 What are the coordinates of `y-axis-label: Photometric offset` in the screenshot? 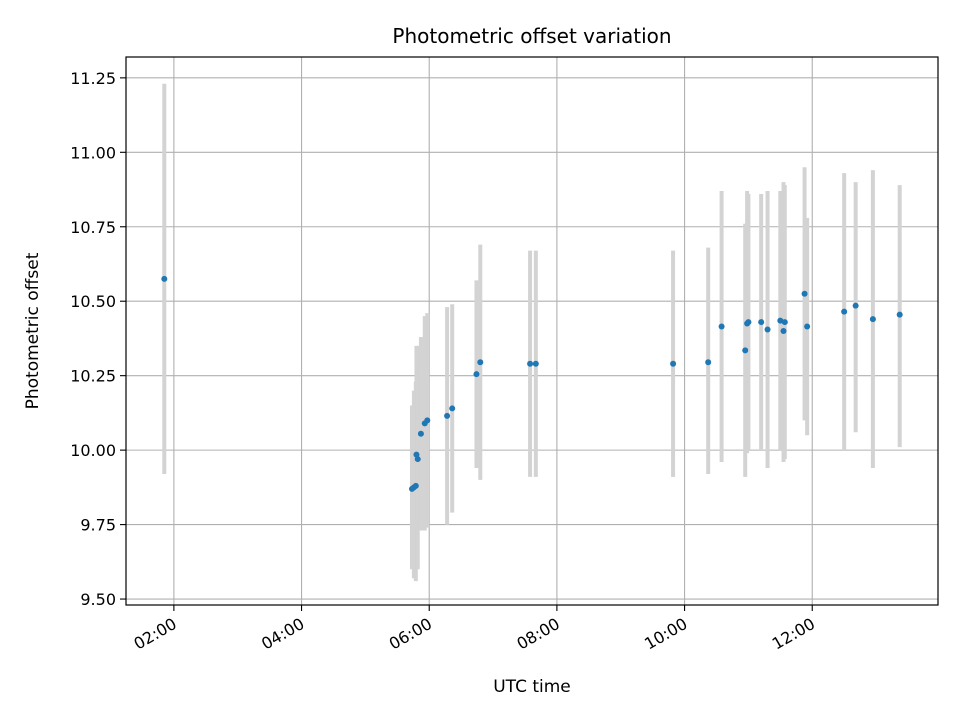 It's located at (33, 330).